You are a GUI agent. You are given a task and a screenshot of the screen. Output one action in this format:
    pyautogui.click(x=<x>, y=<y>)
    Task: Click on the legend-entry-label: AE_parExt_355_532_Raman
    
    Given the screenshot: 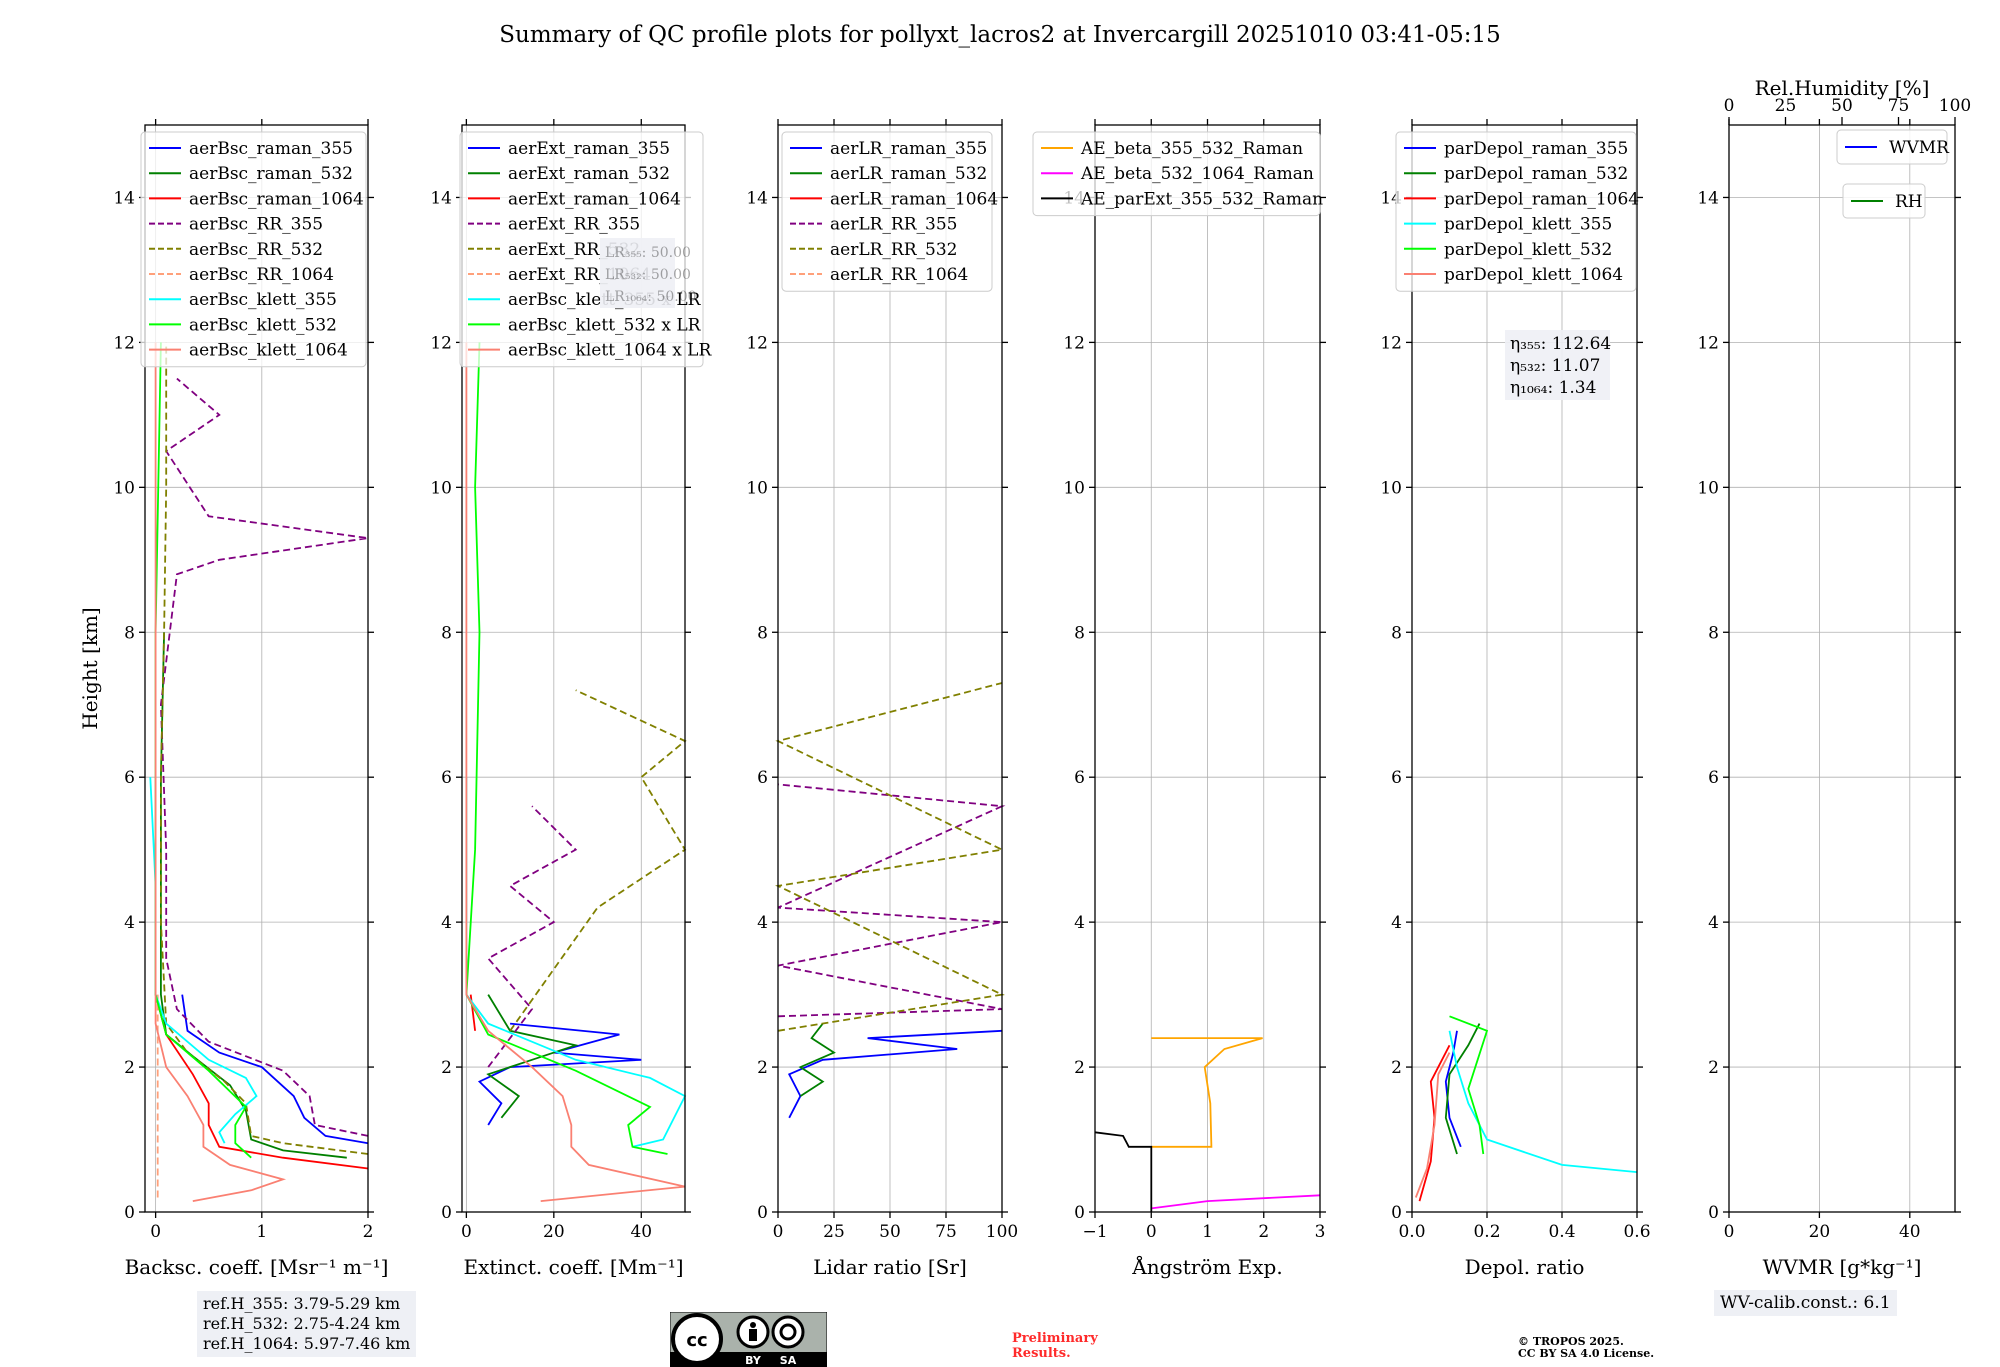 What is the action you would take?
    pyautogui.click(x=1201, y=199)
    